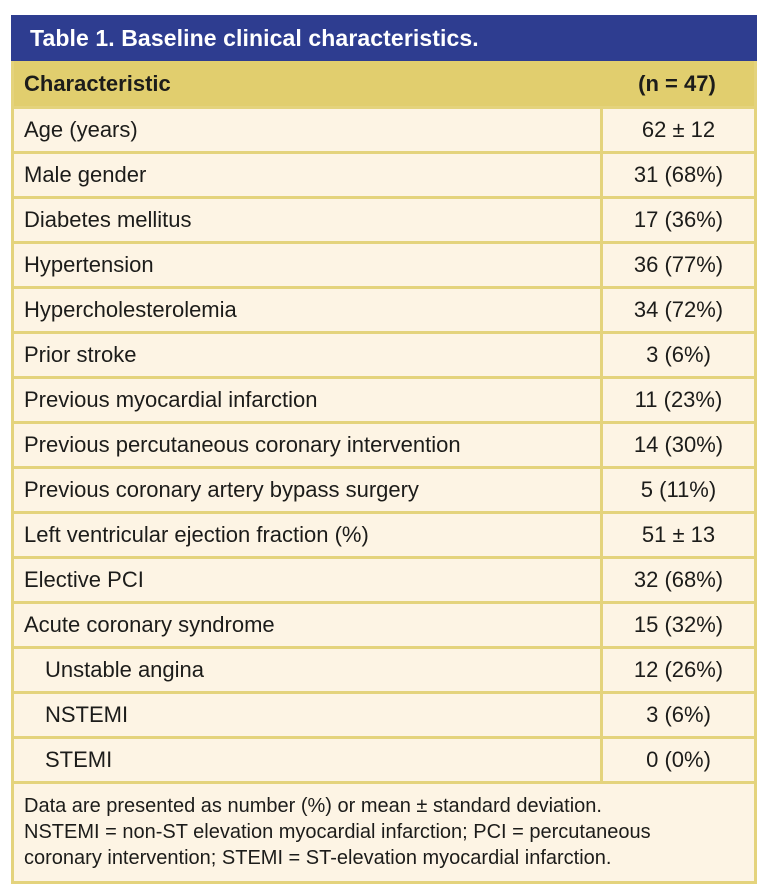 This screenshot has width=770, height=890. Describe the element at coordinates (196, 534) in the screenshot. I see `row-label: Left ventricular ejection fraction (%)` at that location.